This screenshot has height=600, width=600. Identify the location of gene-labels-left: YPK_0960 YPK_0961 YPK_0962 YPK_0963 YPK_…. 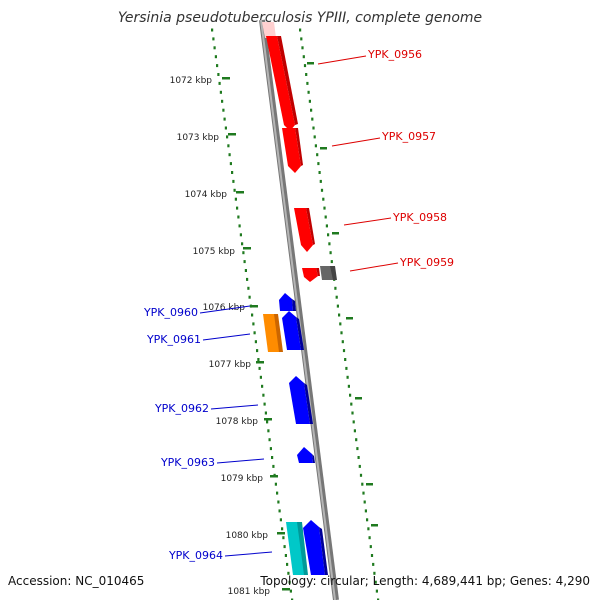
(208, 433).